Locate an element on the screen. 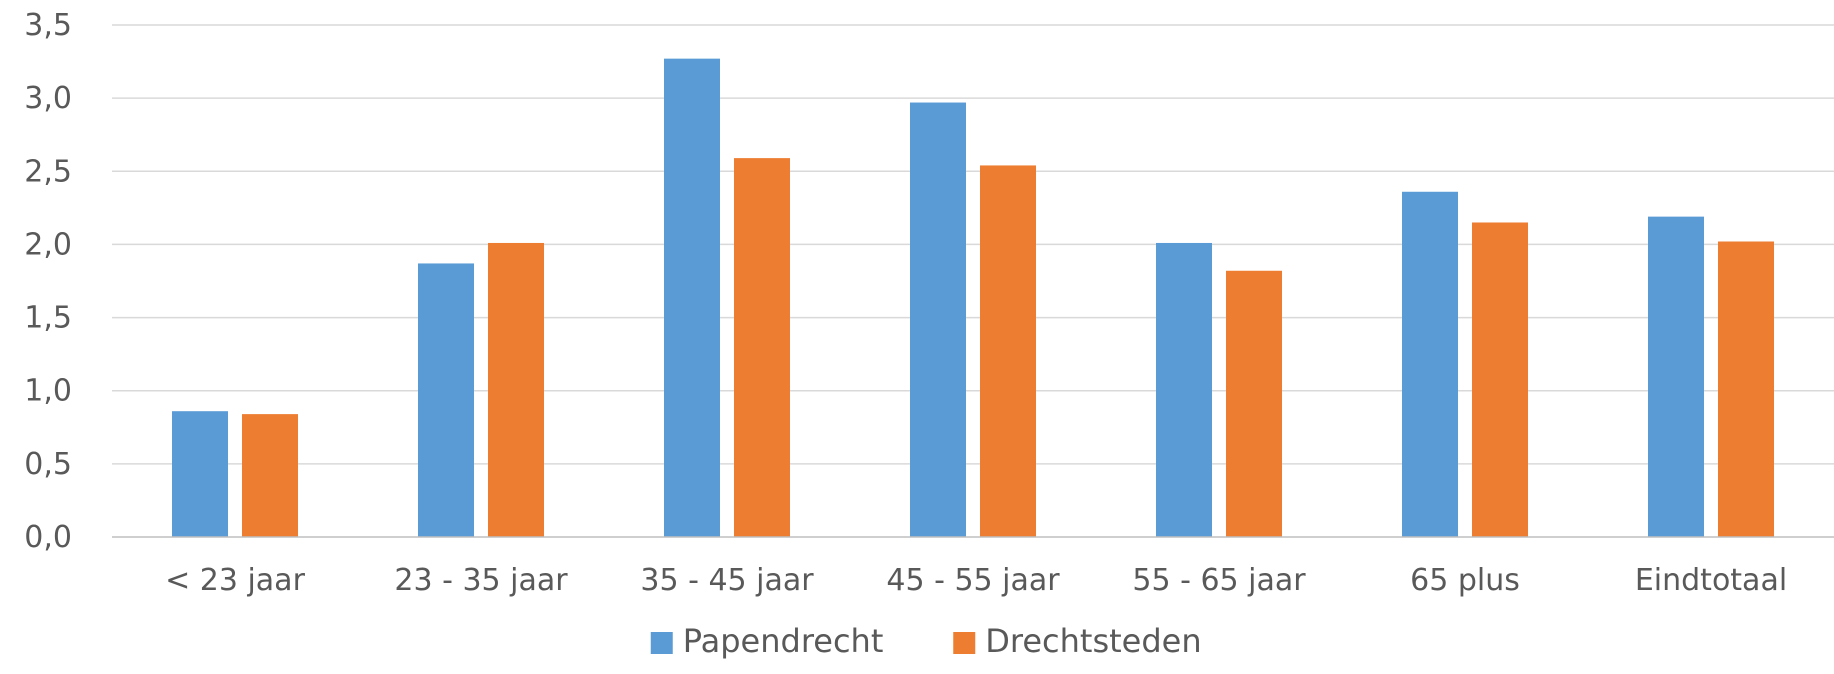 The width and height of the screenshot is (1834, 674). y-axis-ticks: 0,0 0,5 1,0 1,5 2,0 2,5 3,0 3,5 is located at coordinates (48, 281).